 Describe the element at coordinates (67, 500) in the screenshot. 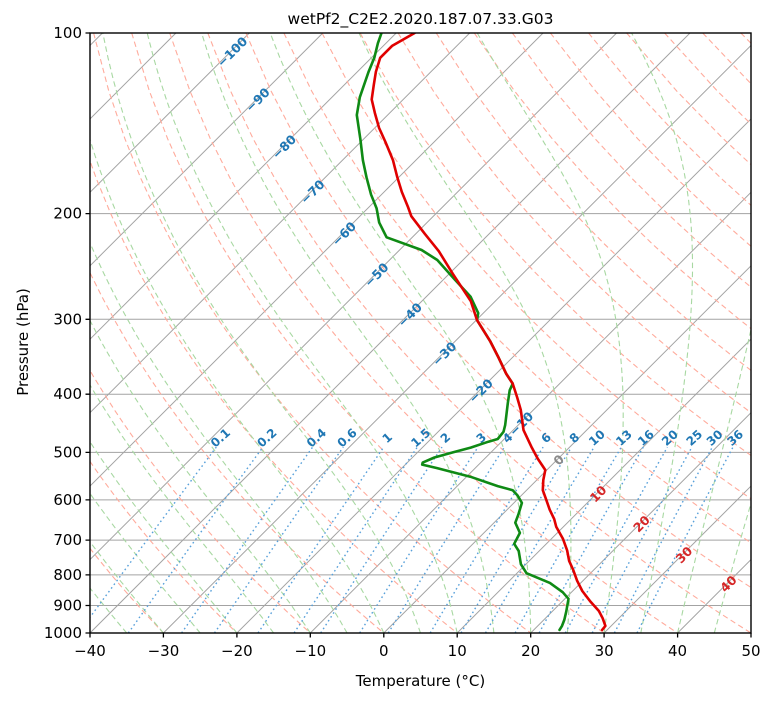

I see `y-tick-label: 600` at that location.